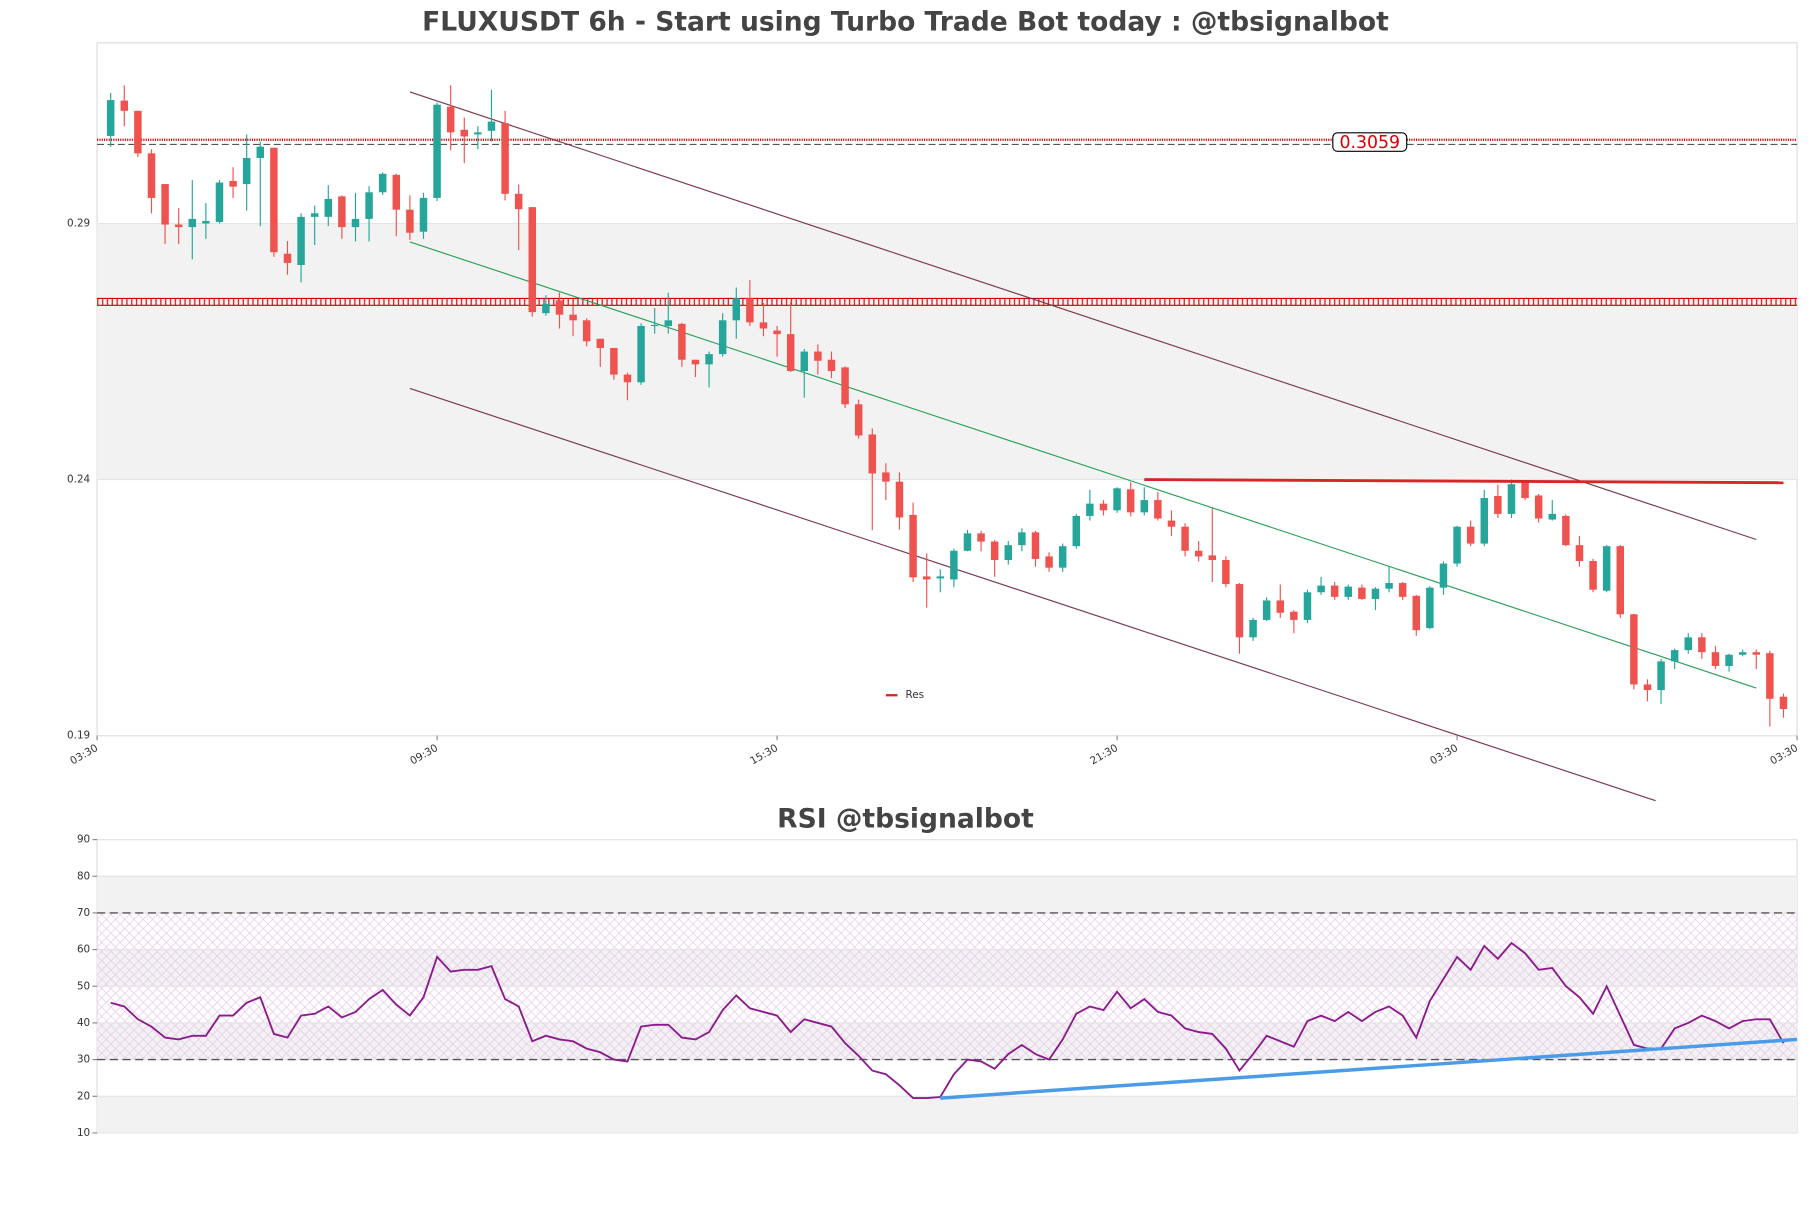 The width and height of the screenshot is (1811, 1212). I want to click on x-tick-label: 09:30, so click(424, 754).